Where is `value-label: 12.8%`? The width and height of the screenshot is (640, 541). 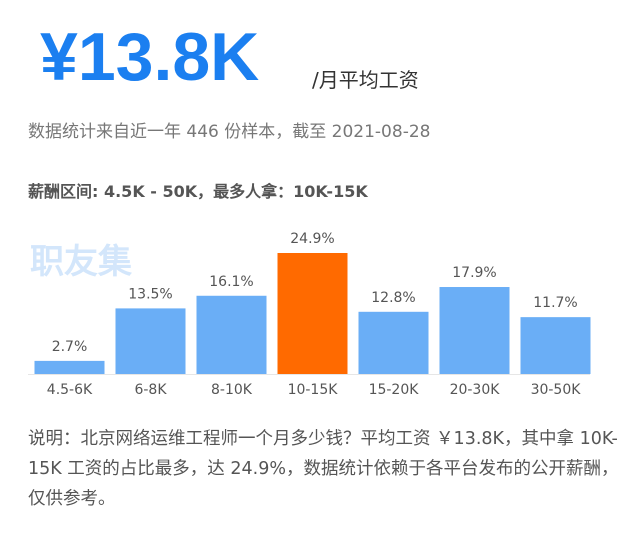 value-label: 12.8% is located at coordinates (393, 298).